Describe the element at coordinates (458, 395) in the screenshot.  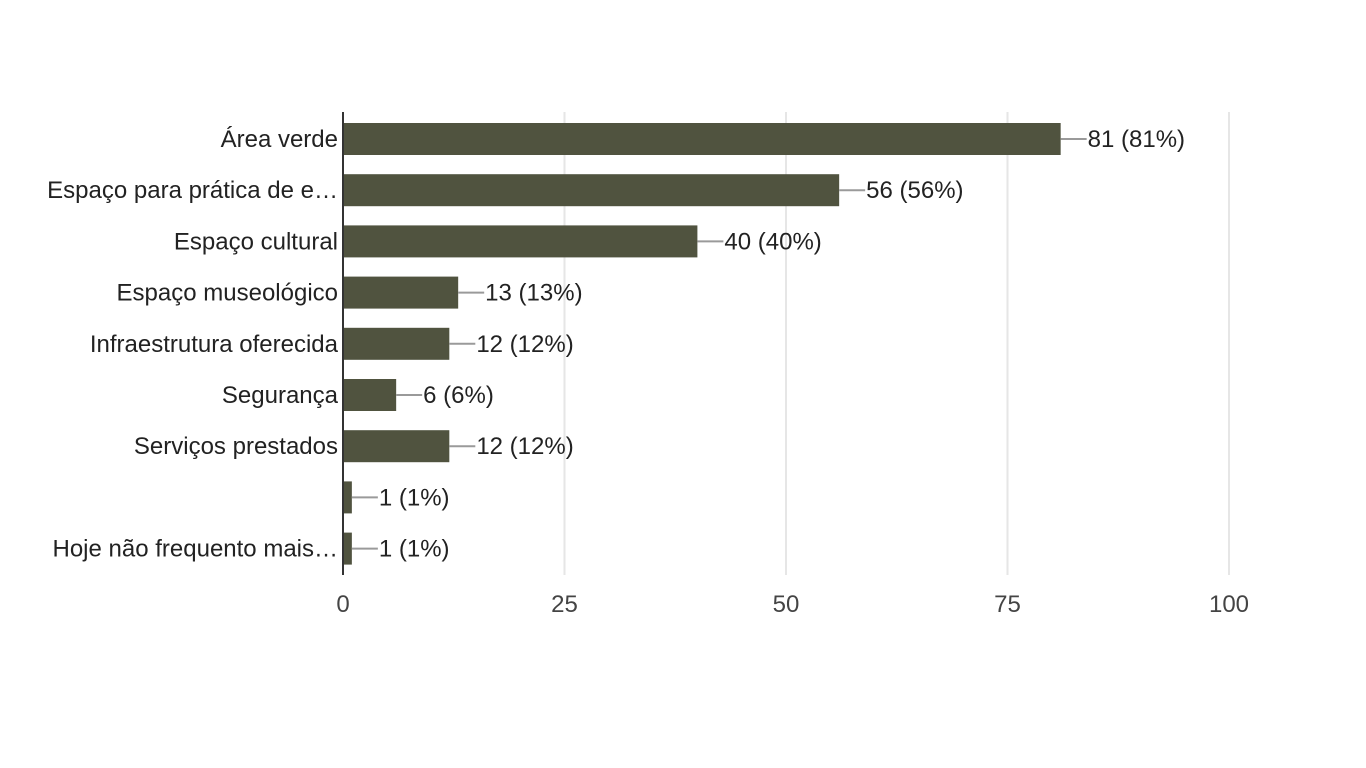
I see `data-label: 6 (6%)` at that location.